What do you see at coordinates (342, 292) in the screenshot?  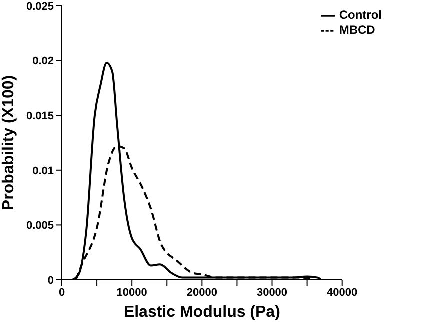 I see `x-tick-label: 40000` at bounding box center [342, 292].